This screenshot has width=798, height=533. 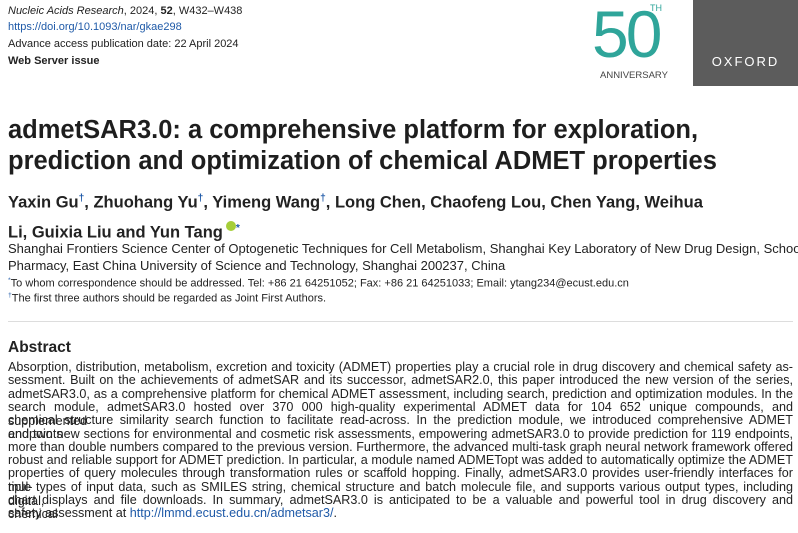 What do you see at coordinates (186, 232) in the screenshot?
I see `author-name: Yun Tang` at bounding box center [186, 232].